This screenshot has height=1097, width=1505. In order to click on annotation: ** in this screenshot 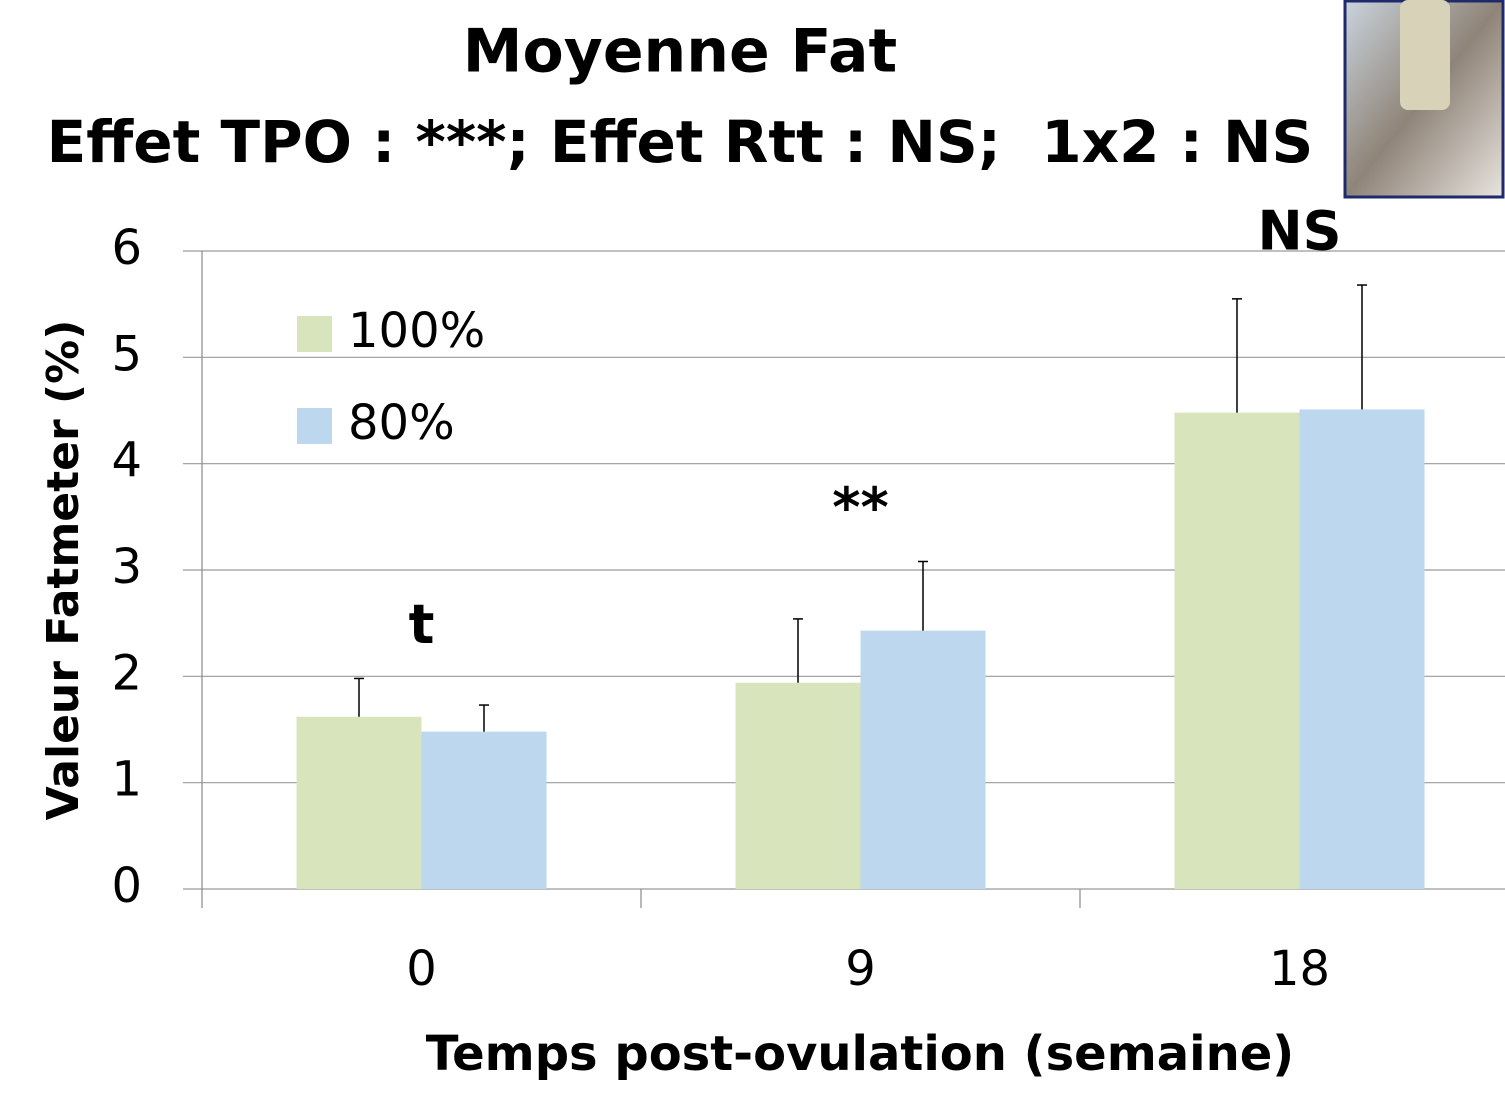, I will do `click(860, 507)`.